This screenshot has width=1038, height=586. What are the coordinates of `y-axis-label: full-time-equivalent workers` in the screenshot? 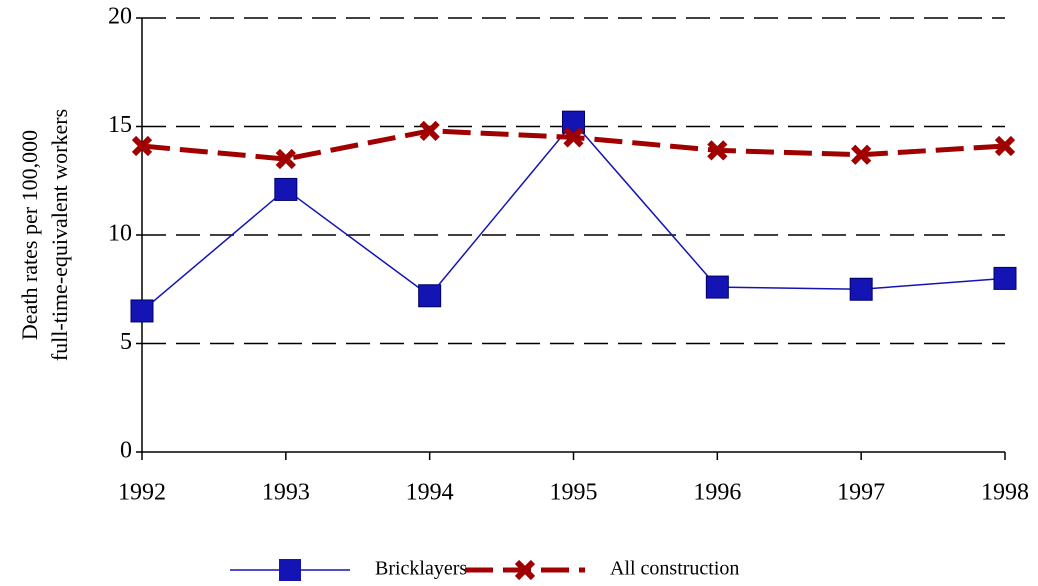 It's located at (59, 235).